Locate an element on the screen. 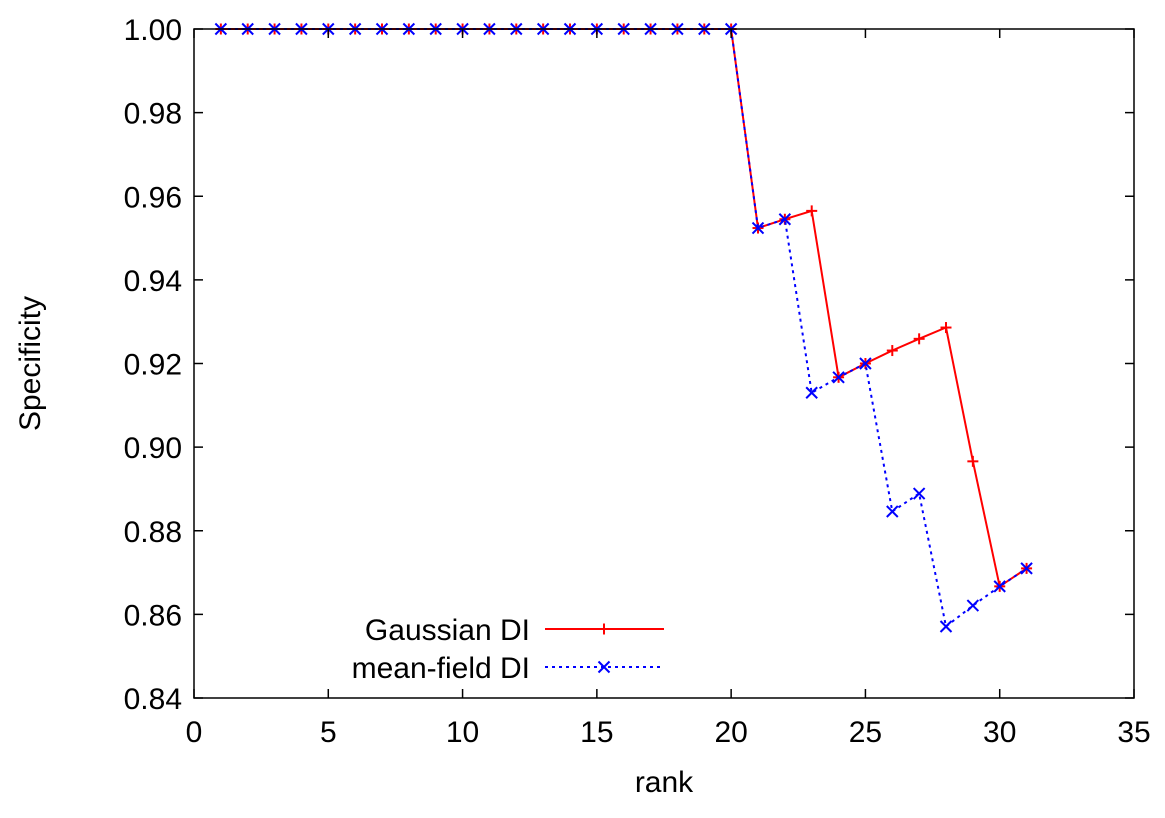 This screenshot has width=1165, height=818. y-tick-label: 1.00 is located at coordinates (153, 30).